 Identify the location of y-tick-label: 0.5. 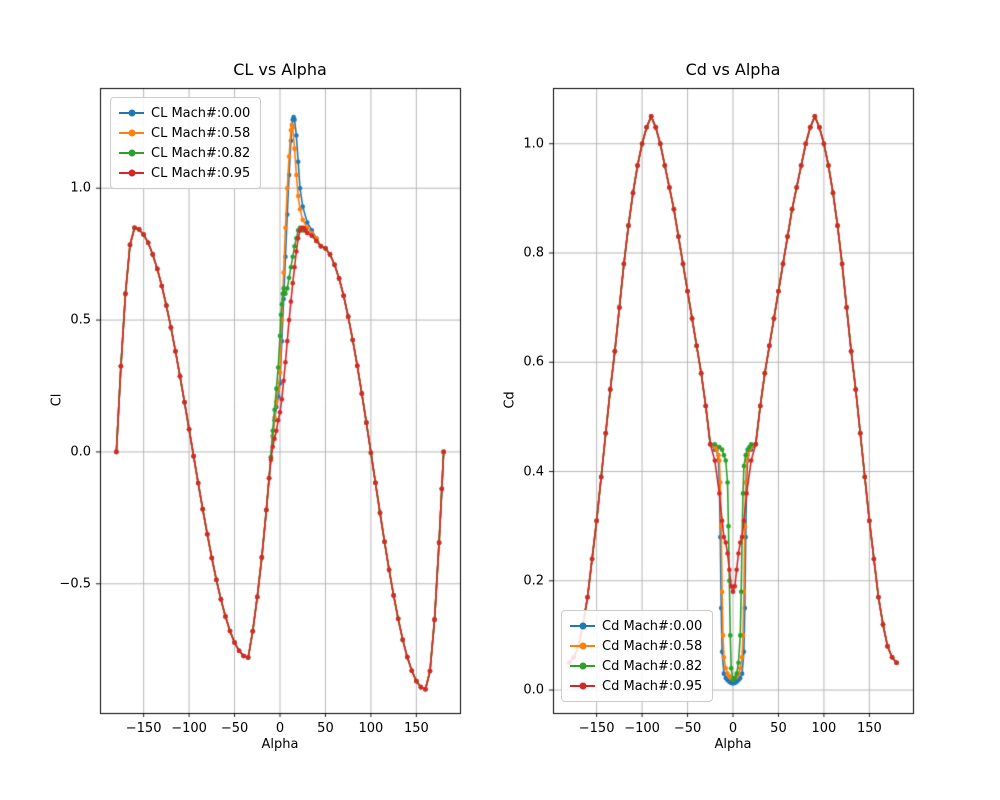
(80, 320).